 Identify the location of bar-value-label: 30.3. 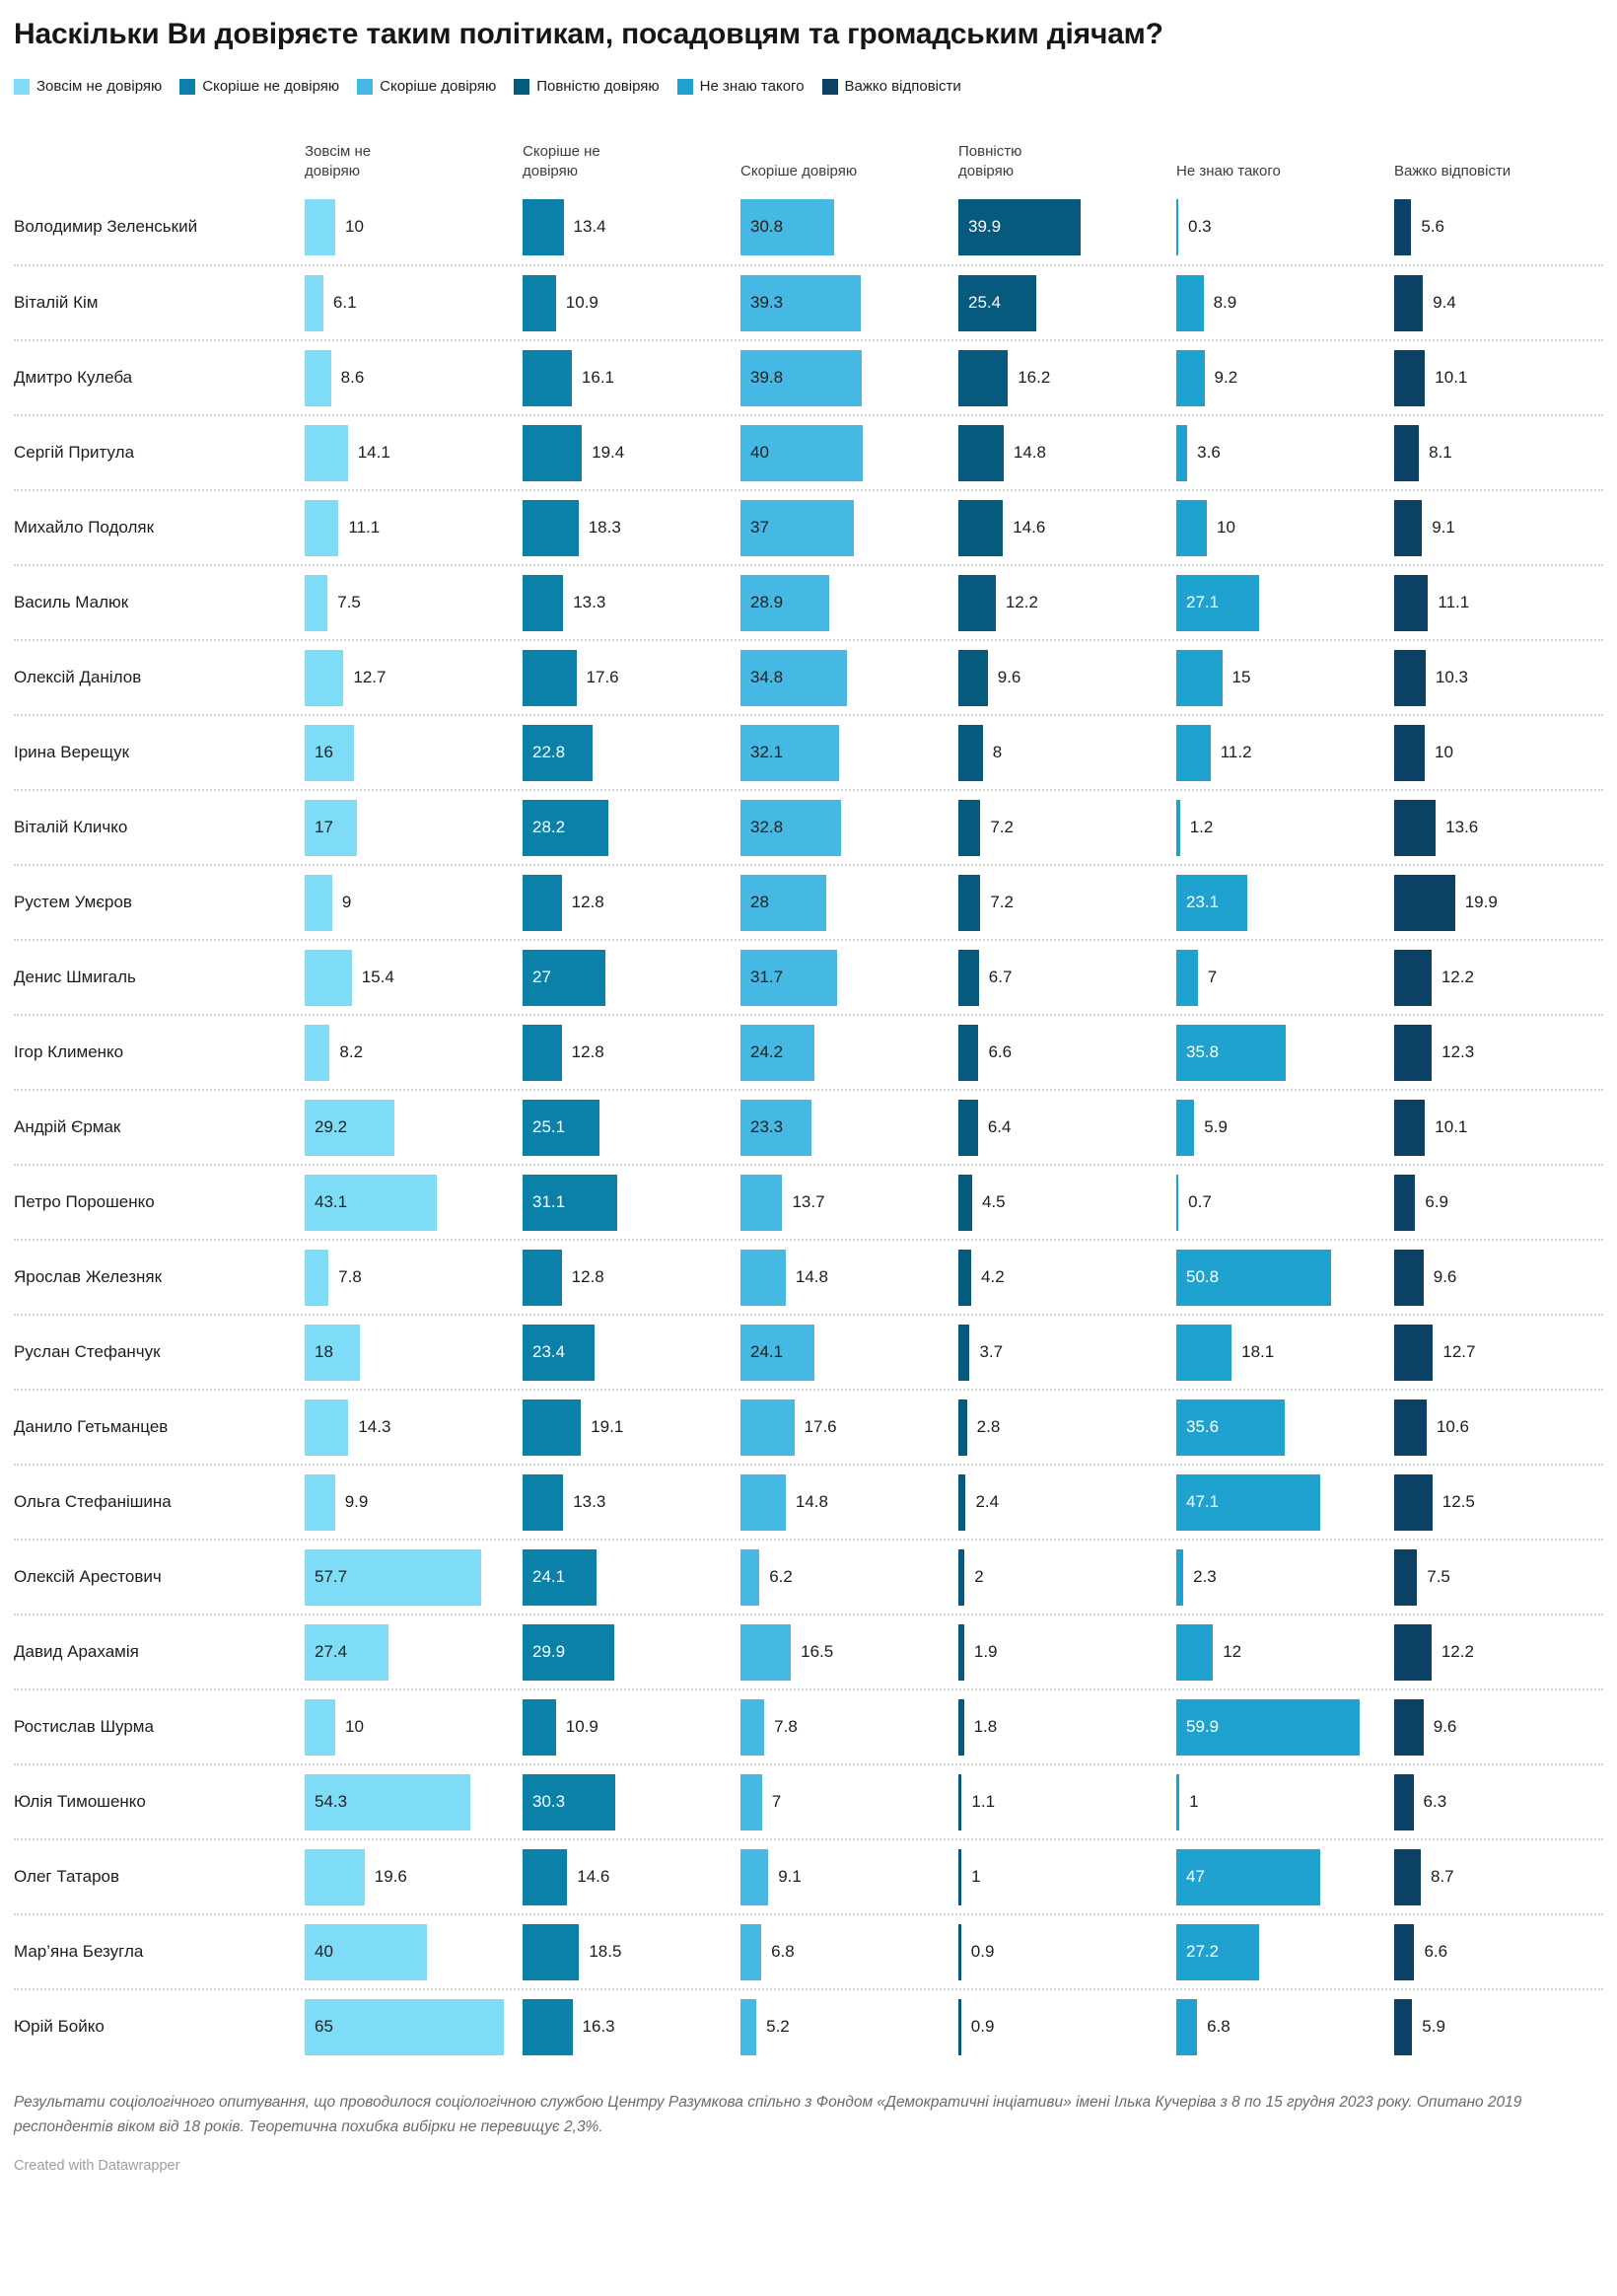
(549, 1802).